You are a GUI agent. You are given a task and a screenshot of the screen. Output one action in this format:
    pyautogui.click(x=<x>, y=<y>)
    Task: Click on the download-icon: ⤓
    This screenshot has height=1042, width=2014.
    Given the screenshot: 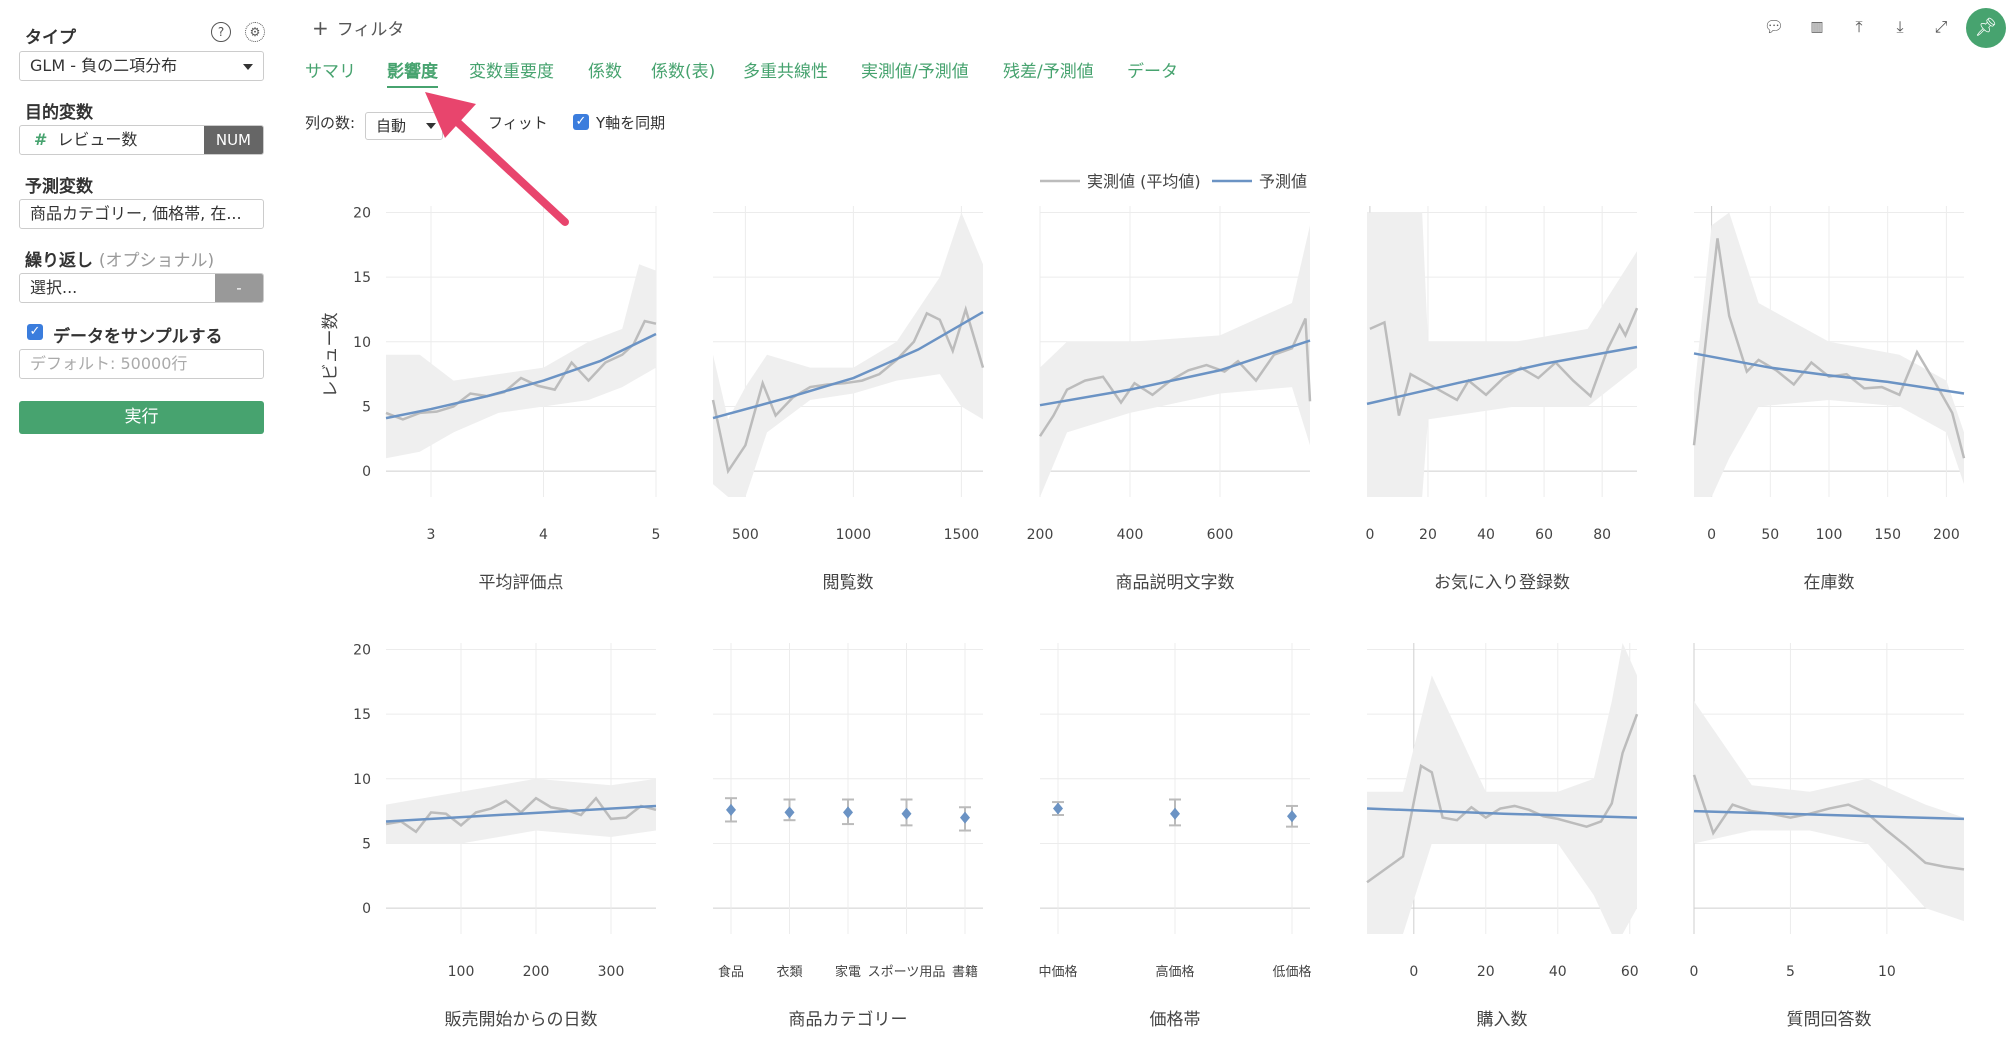 What is the action you would take?
    pyautogui.click(x=1900, y=26)
    